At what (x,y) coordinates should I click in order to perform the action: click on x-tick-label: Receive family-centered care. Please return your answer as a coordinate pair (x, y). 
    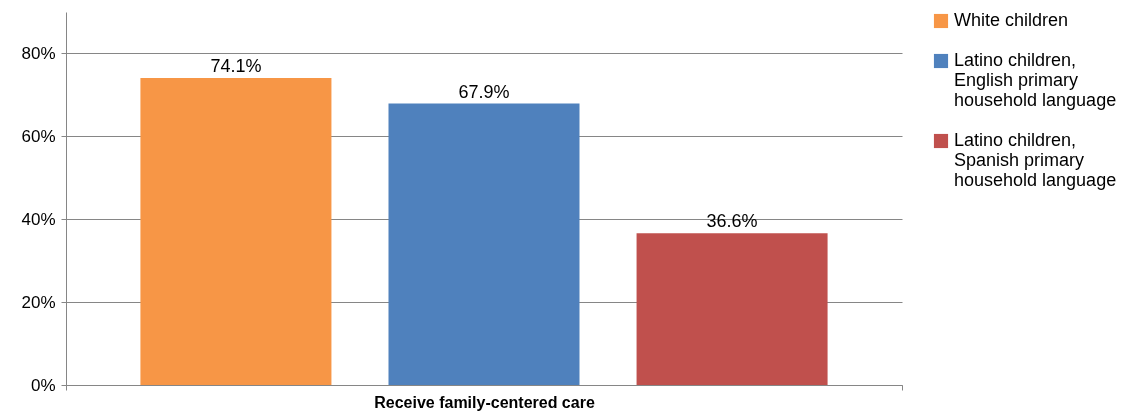
    Looking at the image, I should click on (484, 402).